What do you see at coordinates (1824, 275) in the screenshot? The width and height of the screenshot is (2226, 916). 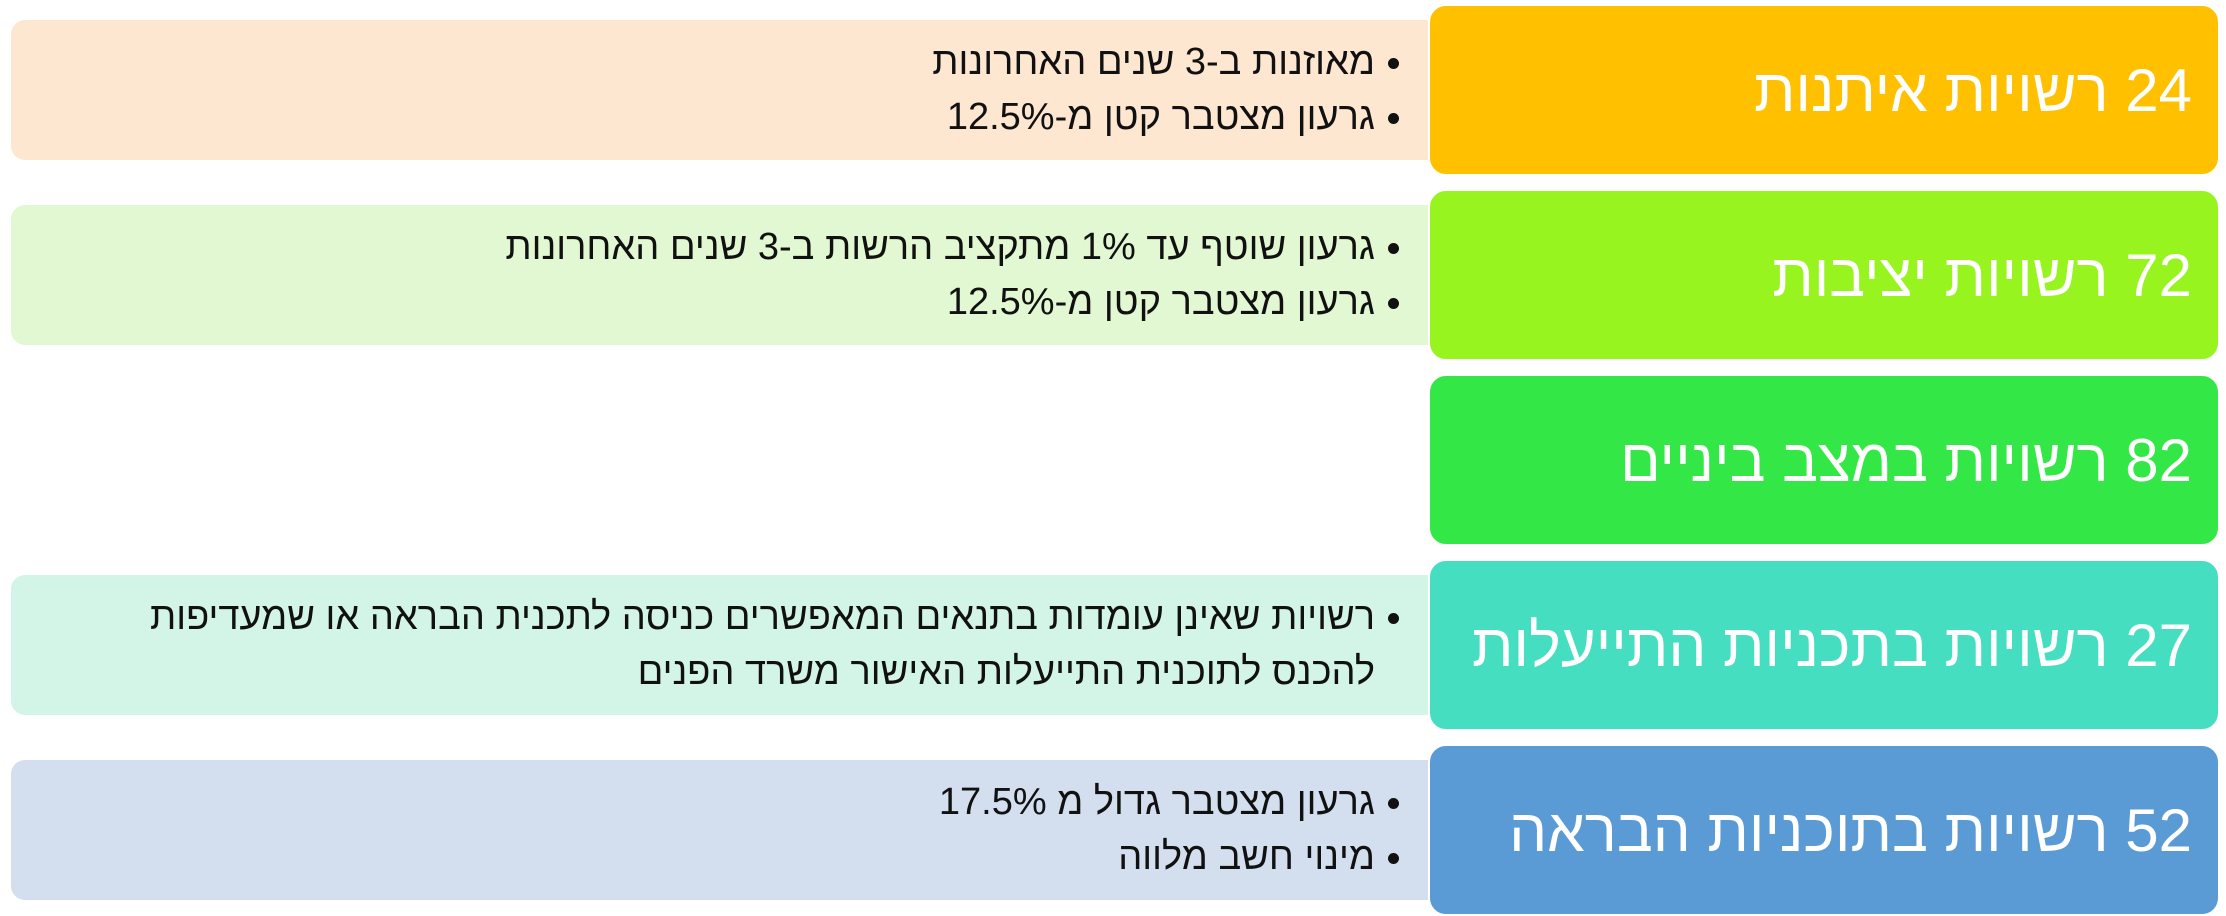 I see `header-box: 72 רשויות יציבות` at bounding box center [1824, 275].